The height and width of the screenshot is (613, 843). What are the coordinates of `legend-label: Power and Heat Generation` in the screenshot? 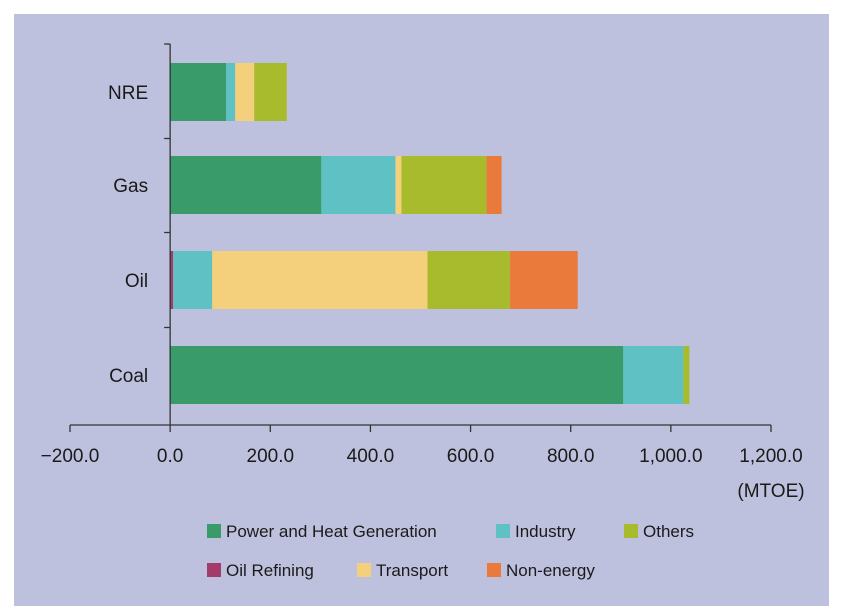 It's located at (331, 531).